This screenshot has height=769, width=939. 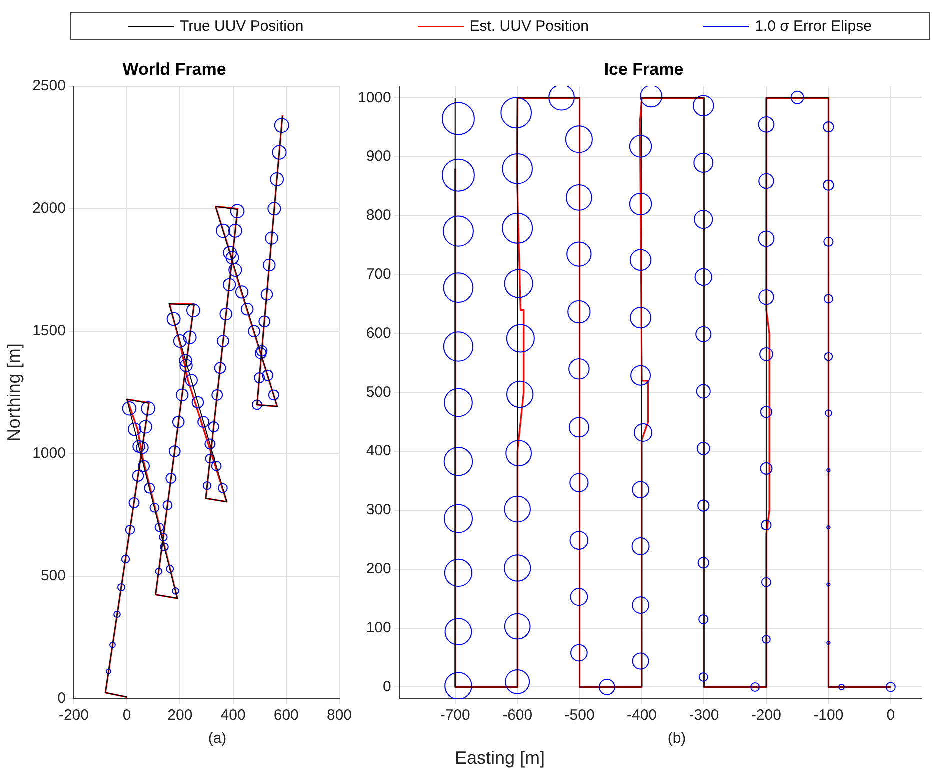 I want to click on x-axis-title: Easting [m], so click(x=500, y=758).